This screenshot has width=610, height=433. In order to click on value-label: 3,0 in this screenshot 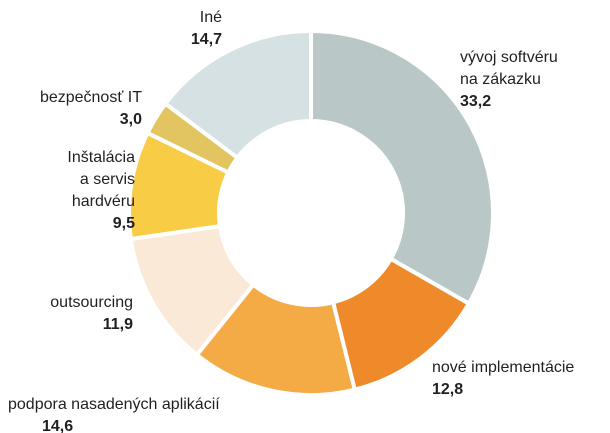, I will do `click(131, 119)`.